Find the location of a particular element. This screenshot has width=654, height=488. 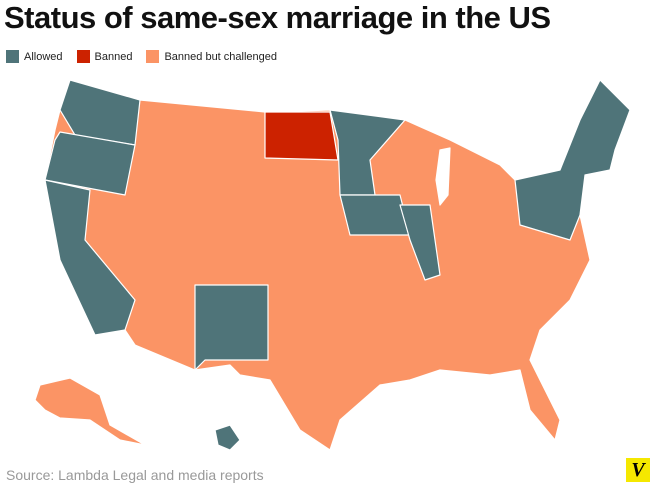

legend-label: Banned is located at coordinates (113, 56).